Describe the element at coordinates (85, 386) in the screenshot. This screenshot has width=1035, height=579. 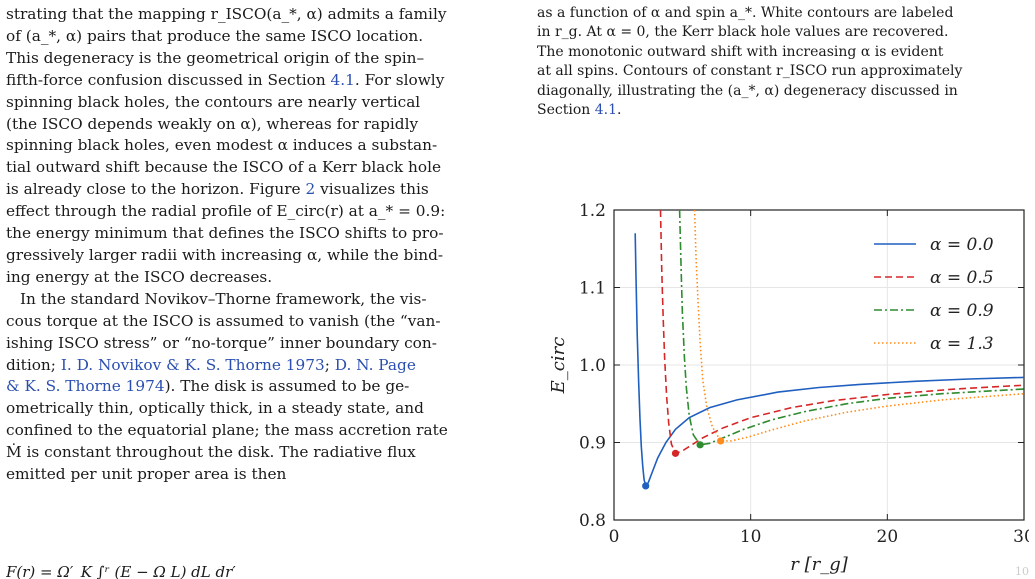
I see `citation-page-thorne: & K. S. Thorne 1974` at that location.